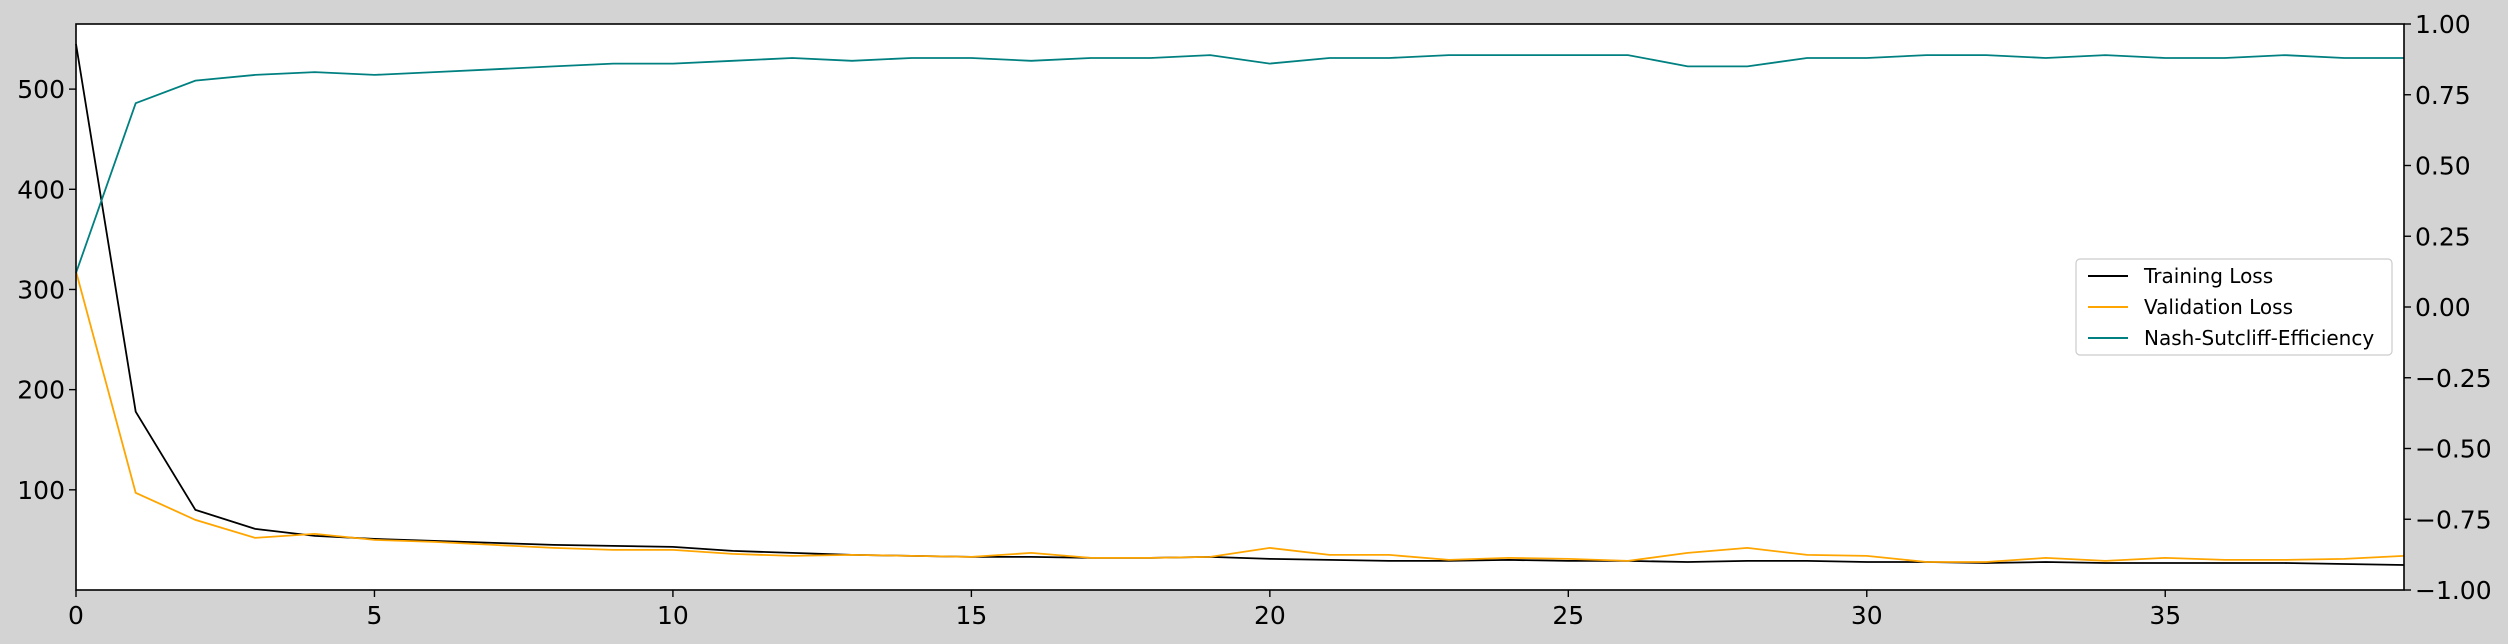 The height and width of the screenshot is (644, 2508). What do you see at coordinates (41, 490) in the screenshot?
I see `y-left-tick-label: 100` at bounding box center [41, 490].